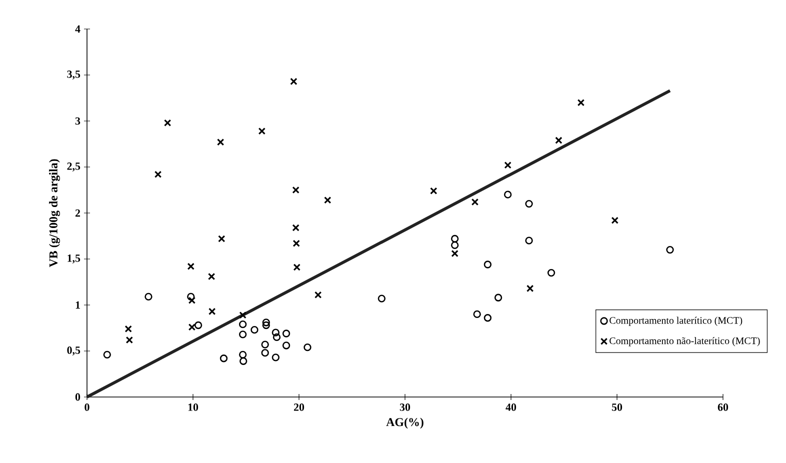  Describe the element at coordinates (73, 351) in the screenshot. I see `y-tick-label: 0,5` at that location.